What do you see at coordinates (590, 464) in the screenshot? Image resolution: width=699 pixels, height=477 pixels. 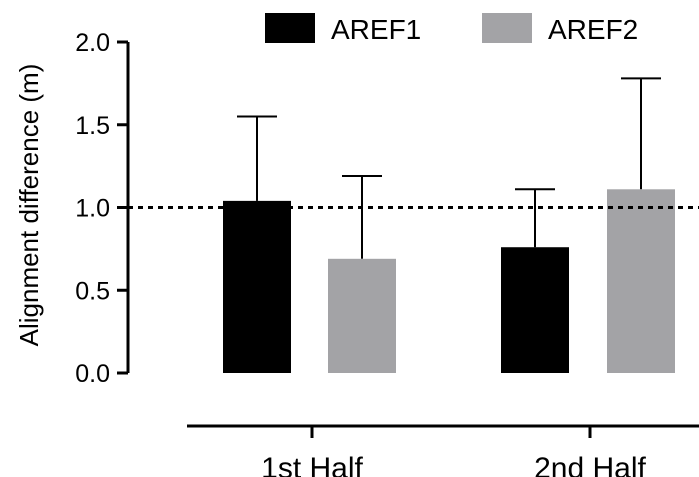 I see `x-category-label: 2nd Half` at bounding box center [590, 464].